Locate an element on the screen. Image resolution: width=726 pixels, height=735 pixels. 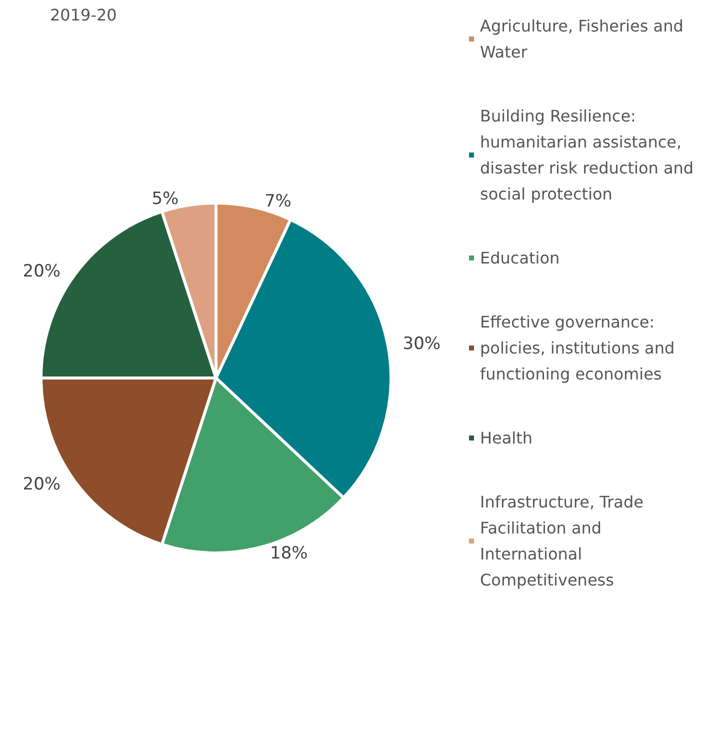
data-label: 30% is located at coordinates (421, 344).